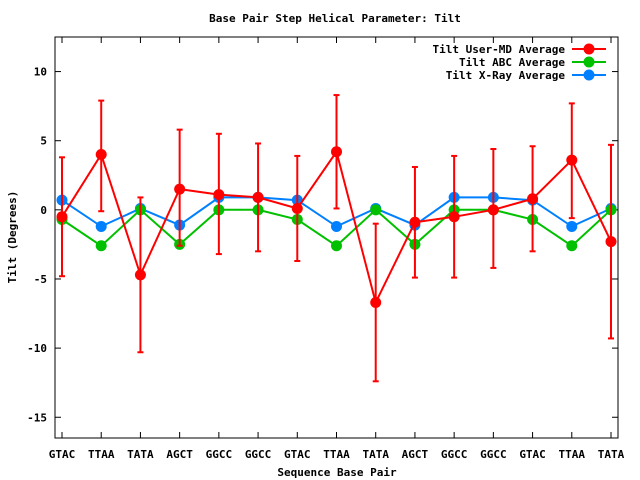  Describe the element at coordinates (512, 62) in the screenshot. I see `legend-label: Tilt ABC Average` at that location.